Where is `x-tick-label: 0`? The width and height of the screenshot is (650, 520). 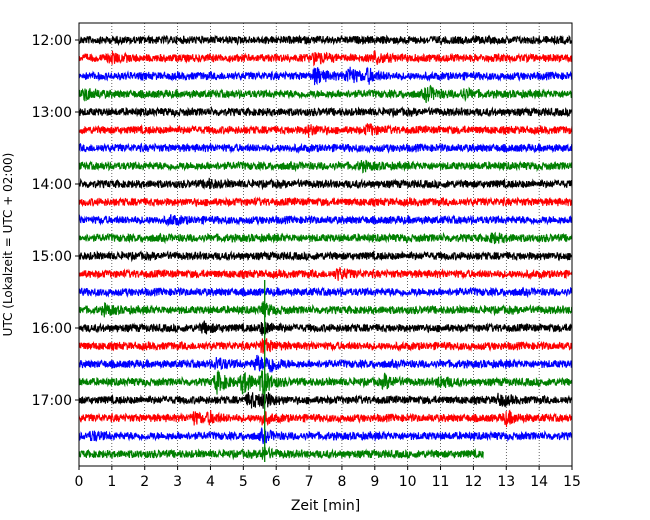
x-tick-label: 0 is located at coordinates (79, 482).